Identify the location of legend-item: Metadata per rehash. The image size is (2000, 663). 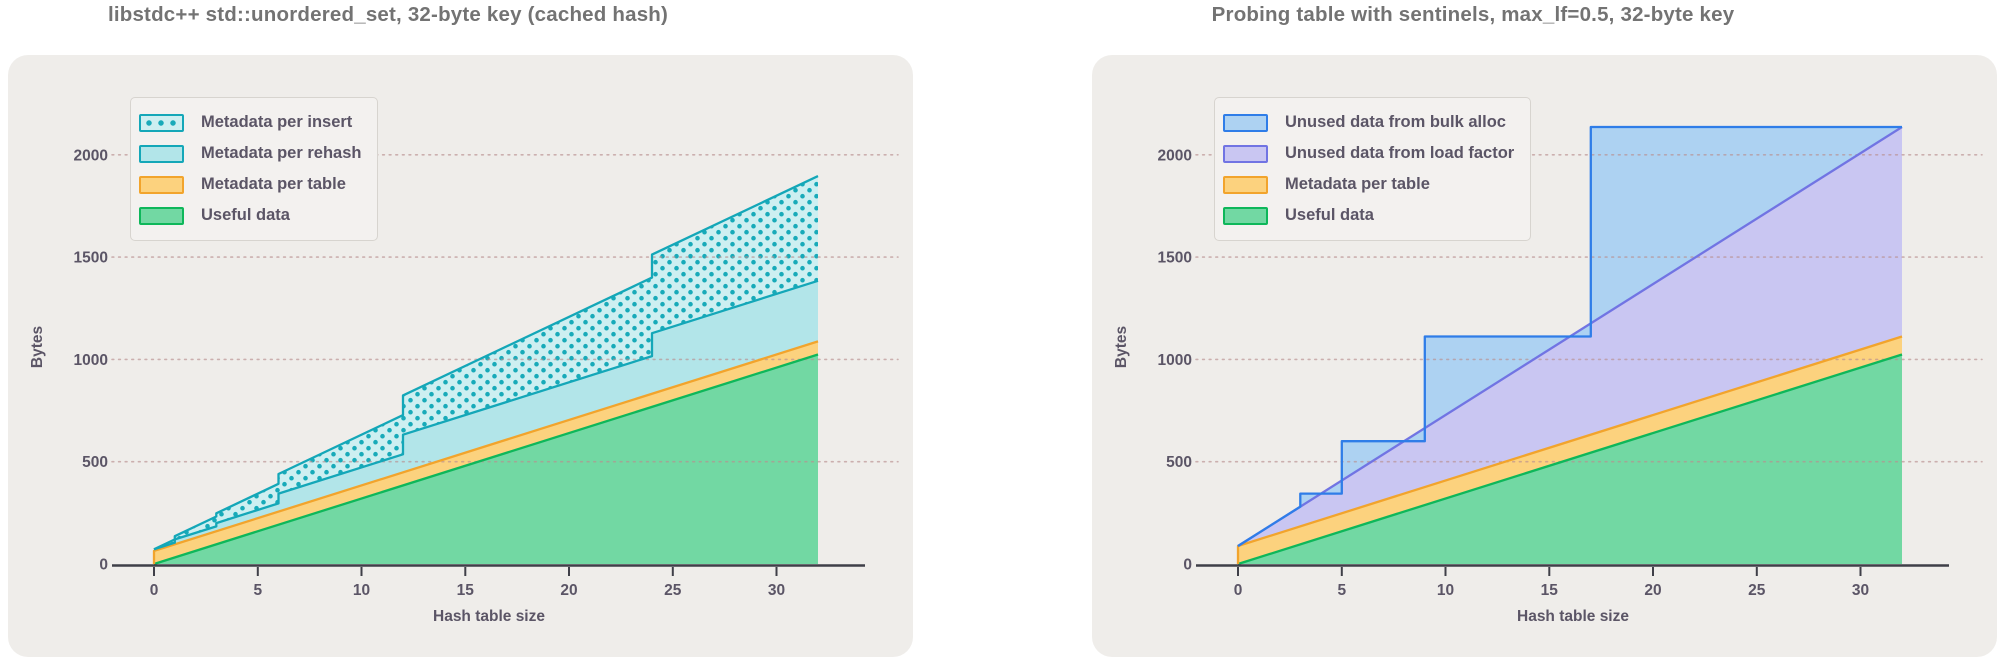
(250, 153).